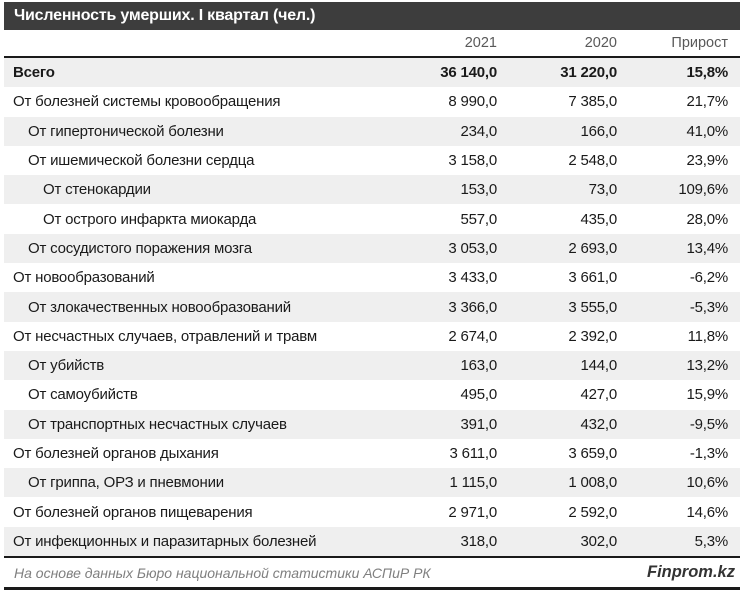 The image size is (740, 599). Describe the element at coordinates (708, 424) in the screenshot. I see `value-growth: -9,5%` at that location.